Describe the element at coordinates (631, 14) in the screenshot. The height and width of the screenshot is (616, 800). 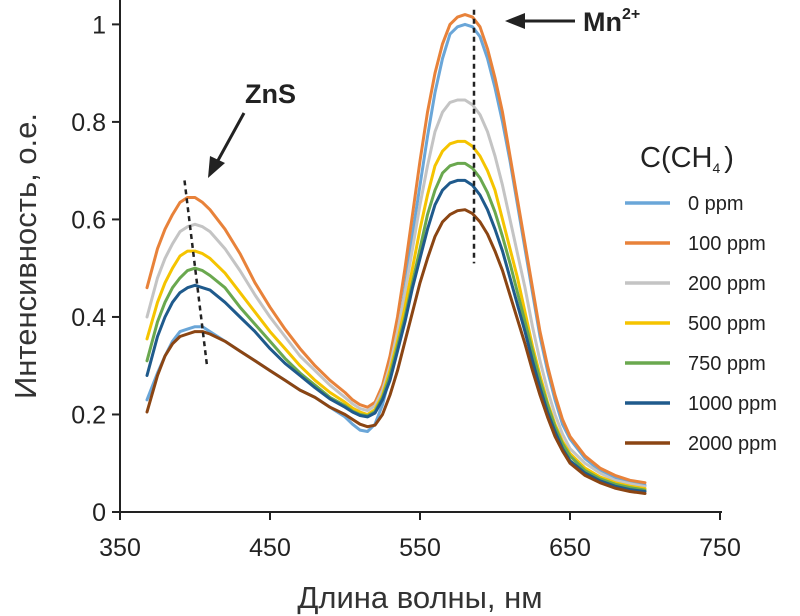
I see `mn-label-sup: 2+` at that location.